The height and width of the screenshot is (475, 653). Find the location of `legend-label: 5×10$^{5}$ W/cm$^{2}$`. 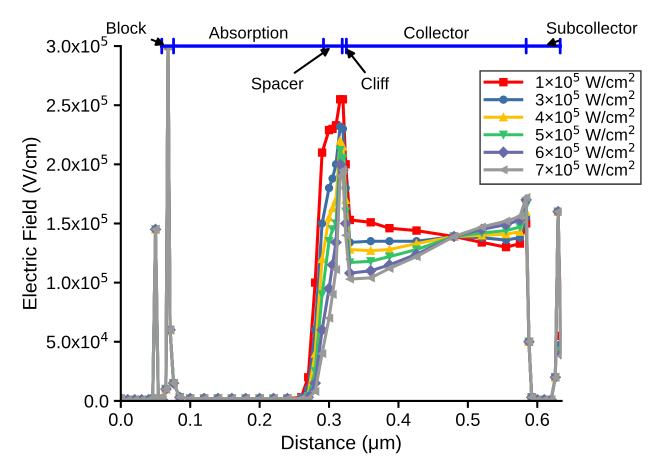

legend-label: 5×10$^{5}$ W/cm$^{2}$ is located at coordinates (585, 133).